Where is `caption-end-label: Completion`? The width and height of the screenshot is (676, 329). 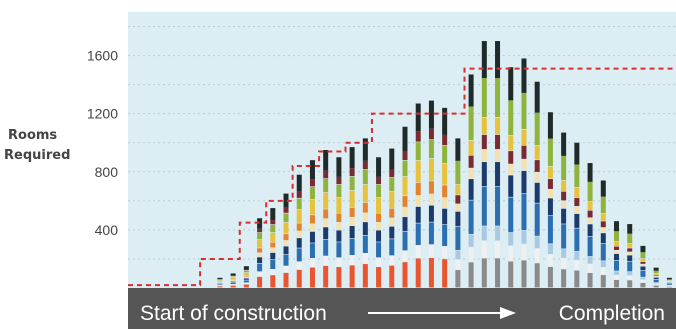
caption-end-label: Completion is located at coordinates (612, 313).